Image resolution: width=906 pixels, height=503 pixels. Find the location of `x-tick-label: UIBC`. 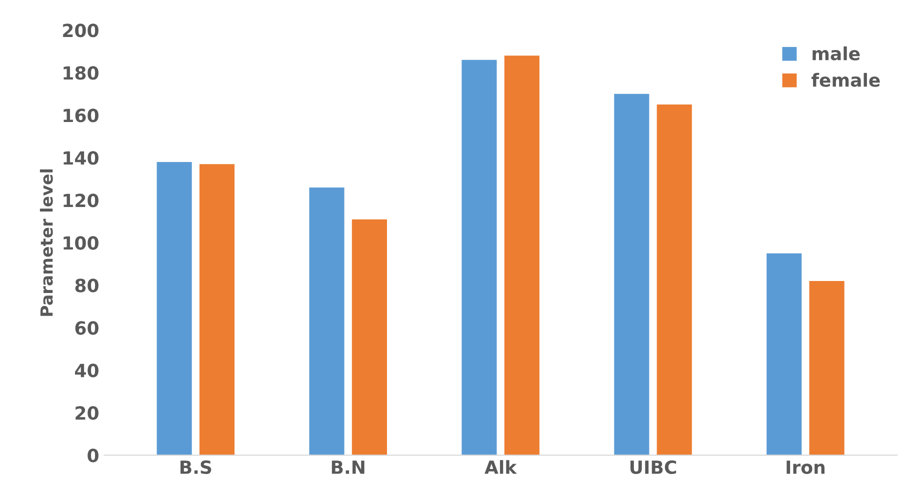

x-tick-label: UIBC is located at coordinates (653, 467).